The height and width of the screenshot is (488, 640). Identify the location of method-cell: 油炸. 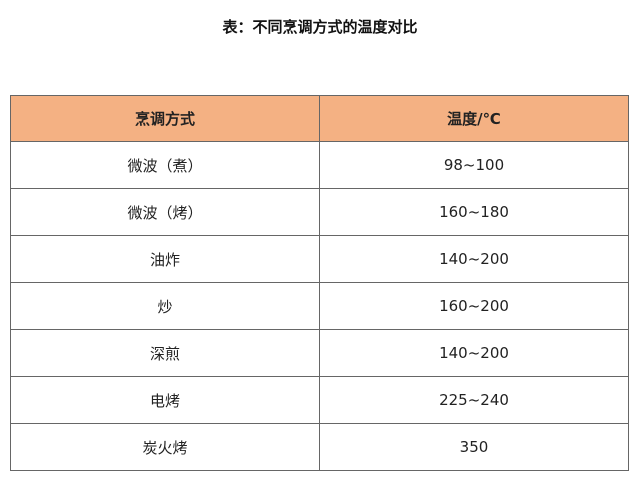
(165, 259).